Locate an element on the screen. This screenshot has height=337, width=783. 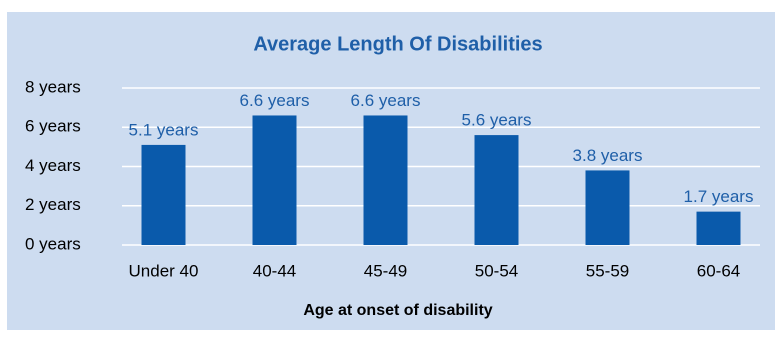
value-label: 5.1 years is located at coordinates (164, 129).